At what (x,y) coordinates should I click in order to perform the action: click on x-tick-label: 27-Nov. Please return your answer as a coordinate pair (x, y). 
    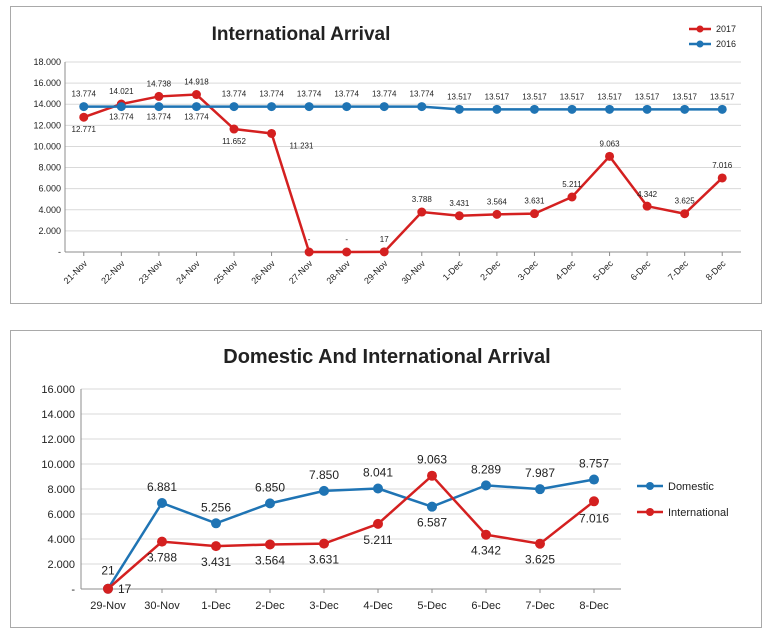
    Looking at the image, I should click on (301, 272).